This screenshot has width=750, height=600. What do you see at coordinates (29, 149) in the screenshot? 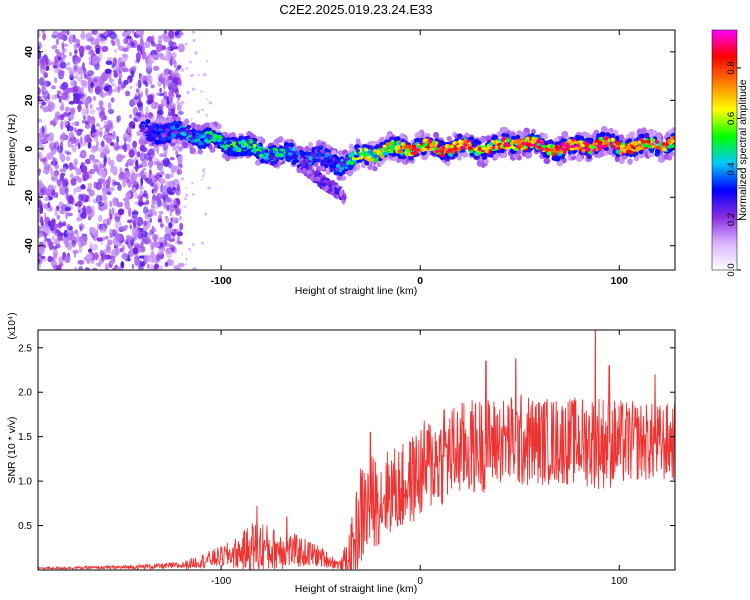
I see `y-tick-label: 0` at bounding box center [29, 149].